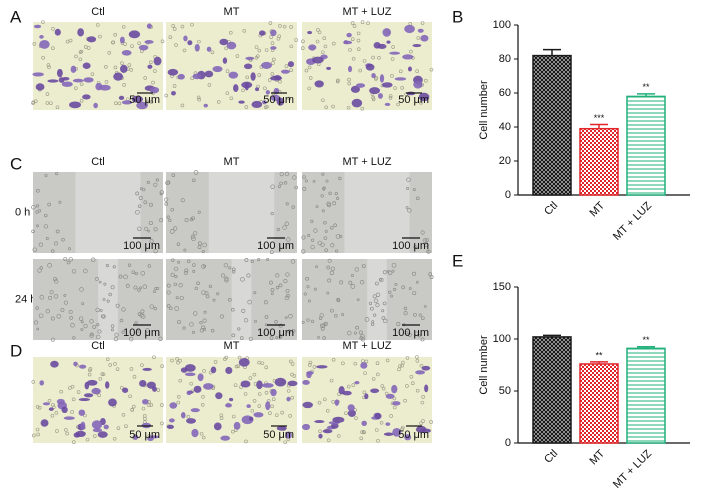 This screenshot has width=701, height=494. I want to click on y-tick-label: 80, so click(505, 59).